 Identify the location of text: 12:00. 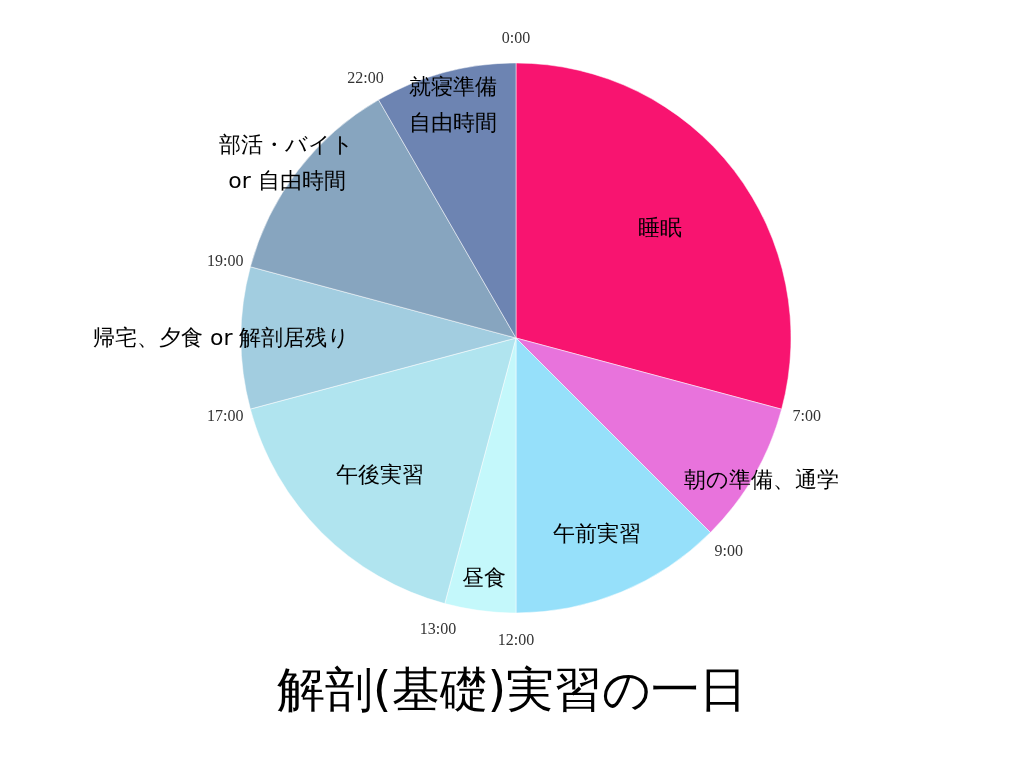
(516, 639).